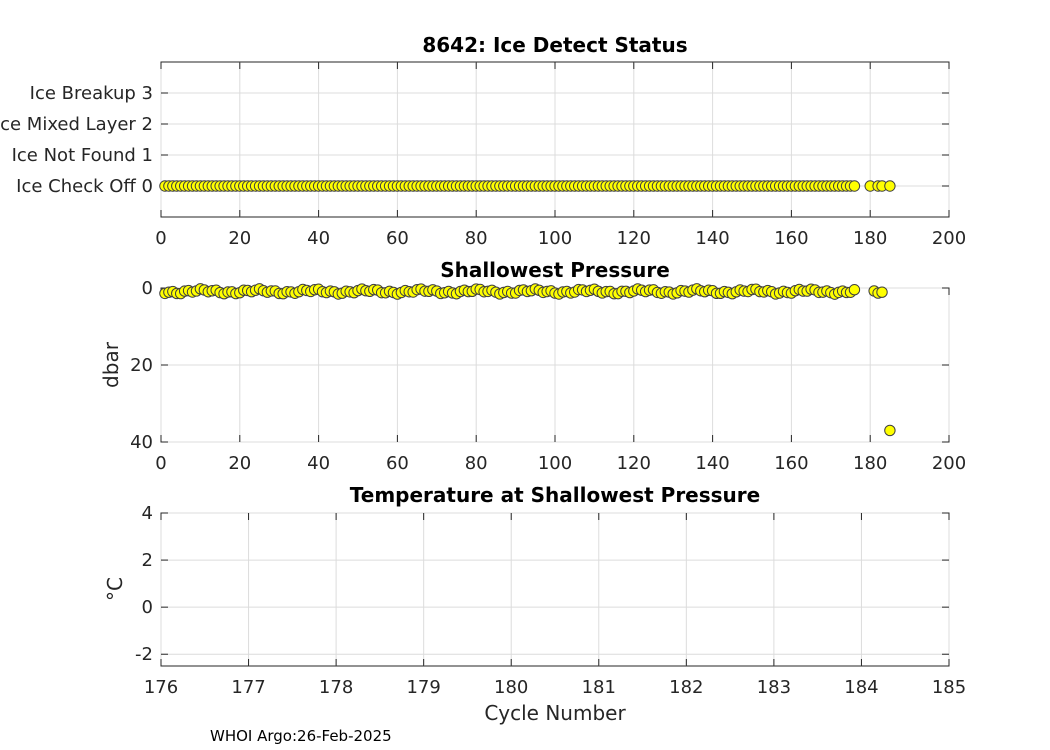  I want to click on y-tick-label: 20, so click(141, 365).